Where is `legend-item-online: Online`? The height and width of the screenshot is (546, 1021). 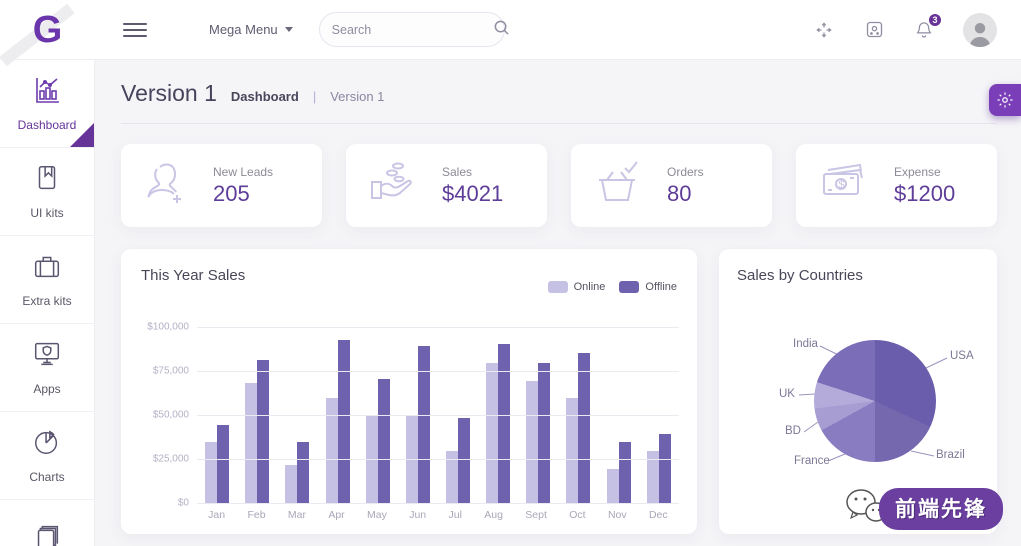
legend-item-online: Online is located at coordinates (576, 287).